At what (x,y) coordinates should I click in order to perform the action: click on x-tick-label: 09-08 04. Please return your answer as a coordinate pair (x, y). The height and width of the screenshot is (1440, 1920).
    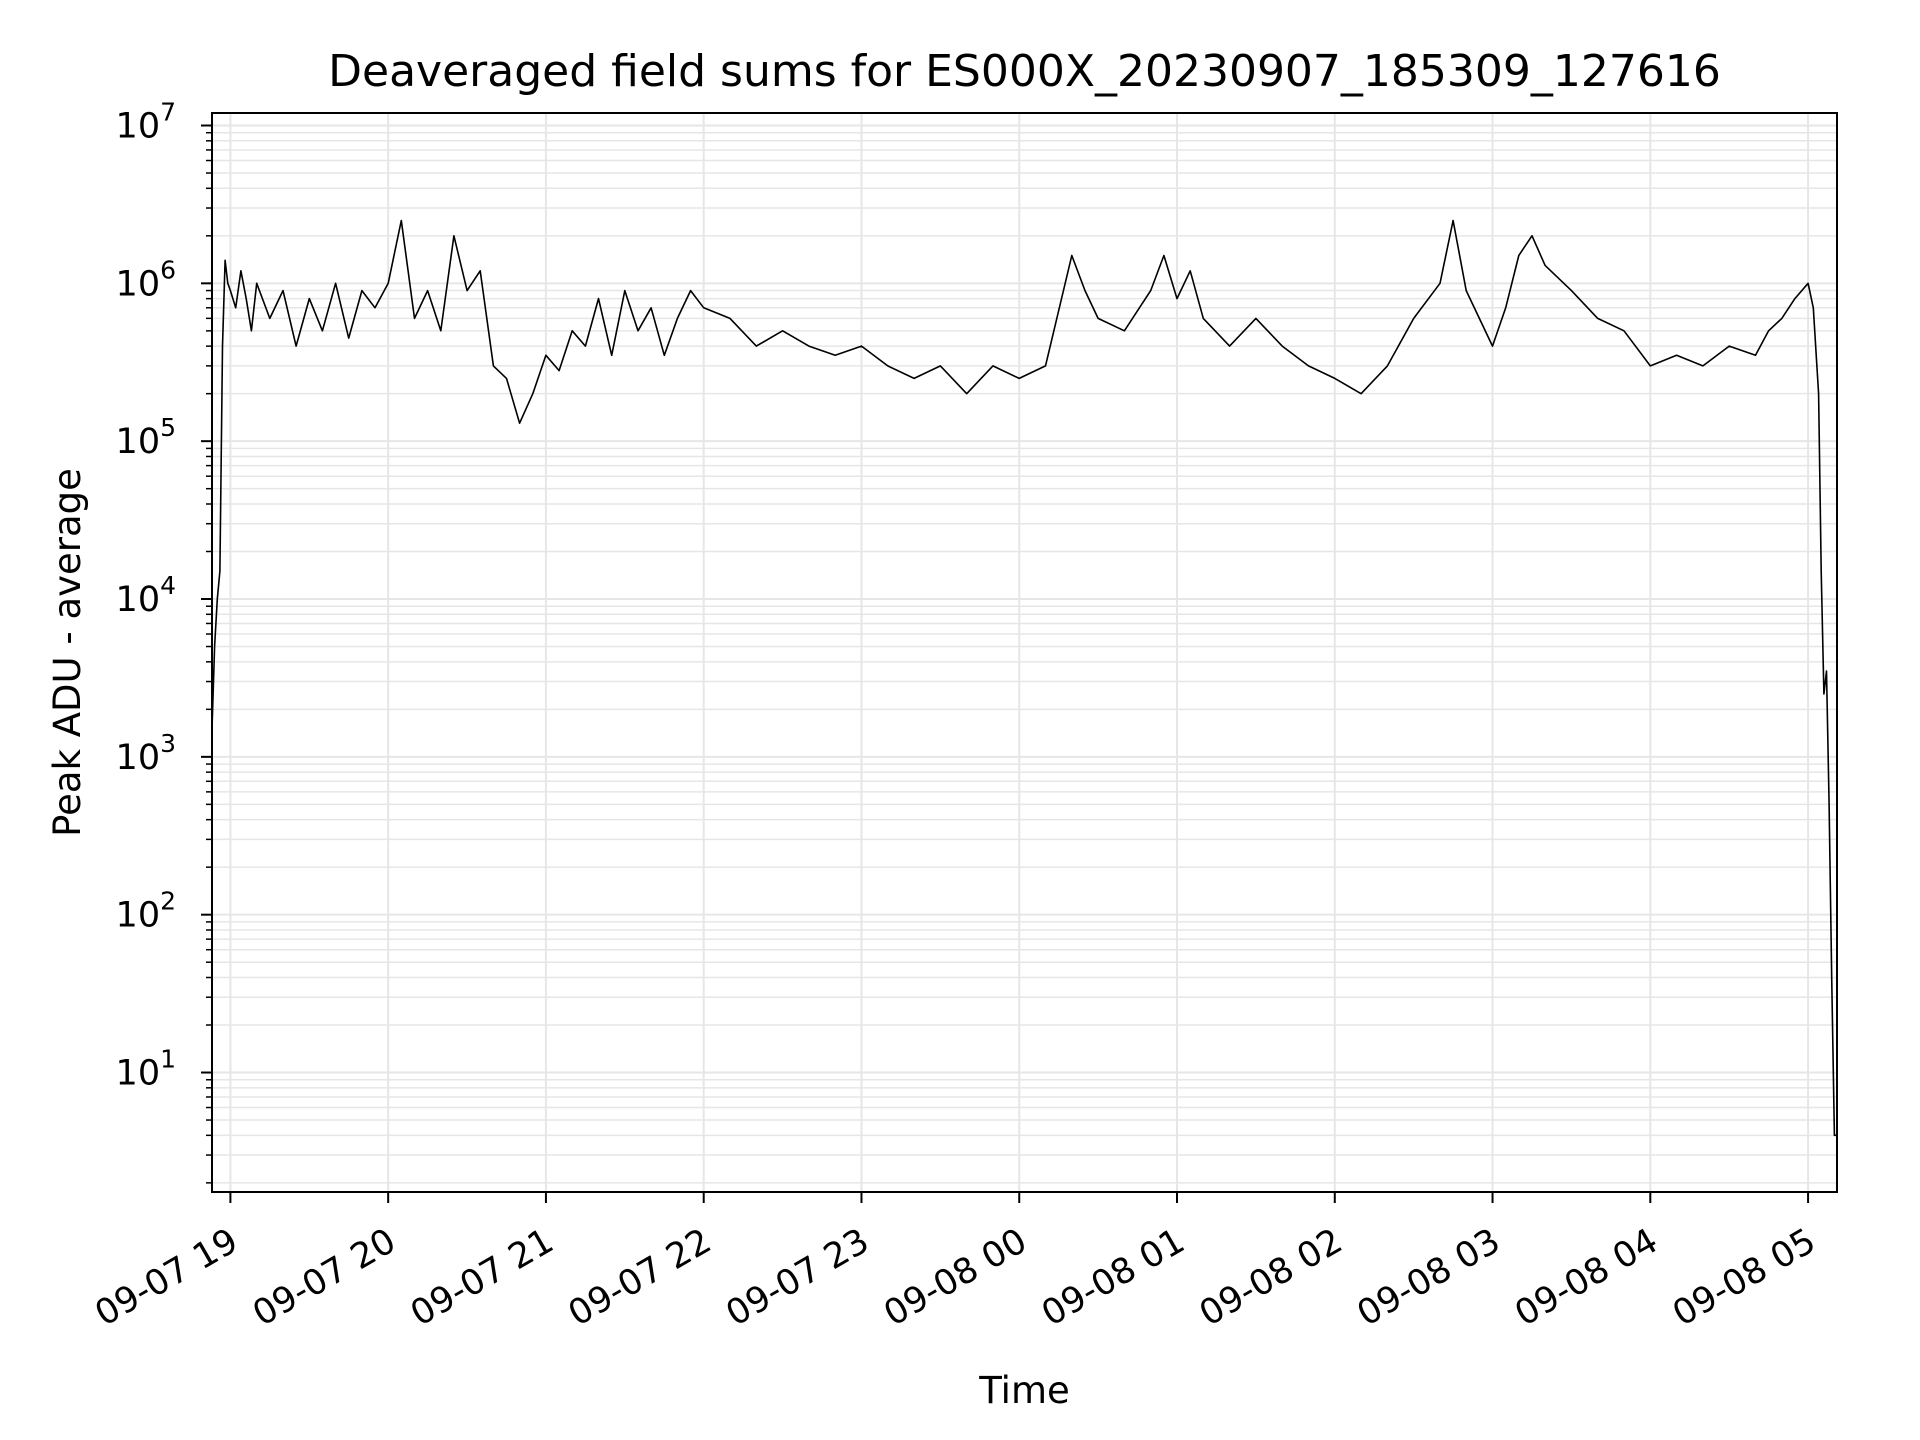
    Looking at the image, I should click on (1587, 1277).